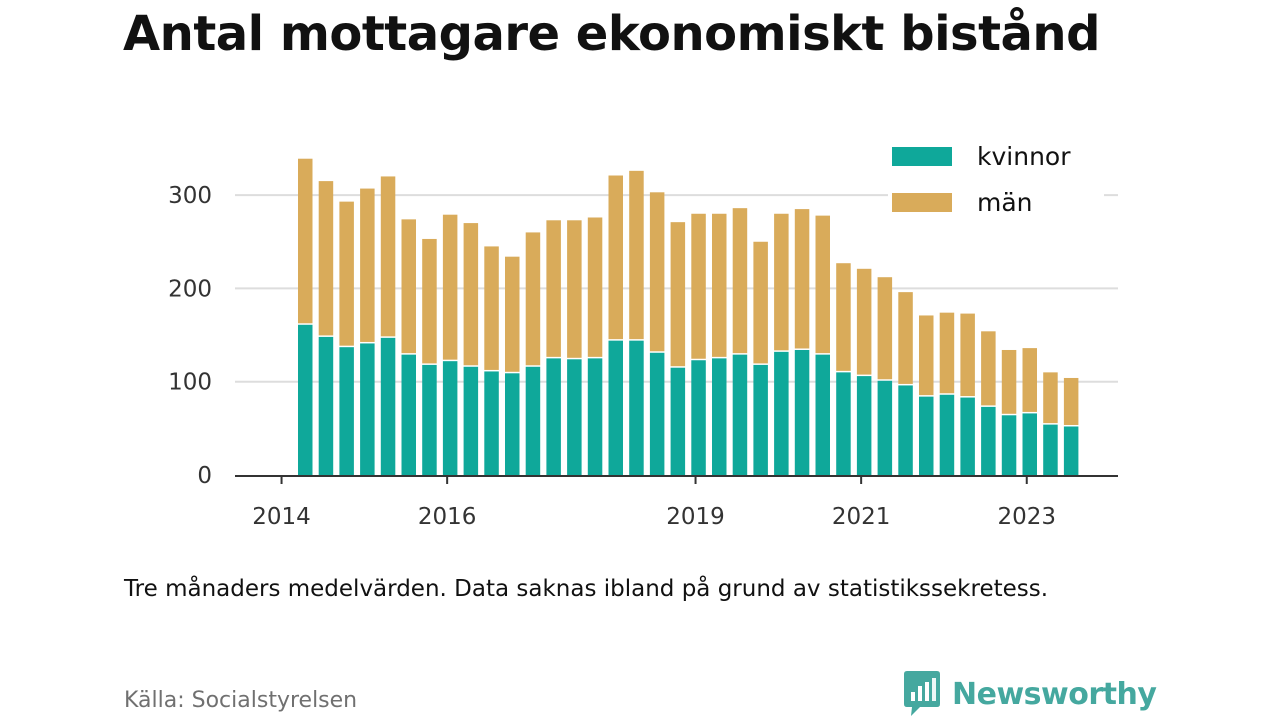 The height and width of the screenshot is (720, 1280). I want to click on x-tick-label: 2021, so click(861, 517).